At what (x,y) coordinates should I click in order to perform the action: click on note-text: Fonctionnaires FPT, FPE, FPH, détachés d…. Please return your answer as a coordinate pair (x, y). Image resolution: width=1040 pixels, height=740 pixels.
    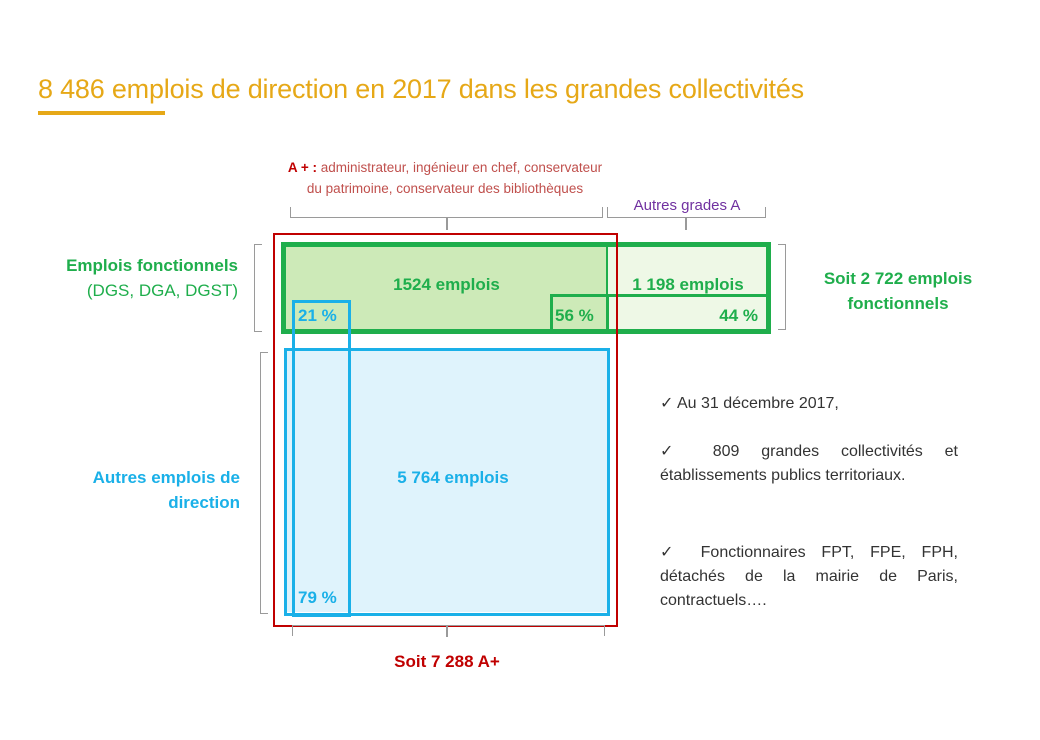
    Looking at the image, I should click on (809, 576).